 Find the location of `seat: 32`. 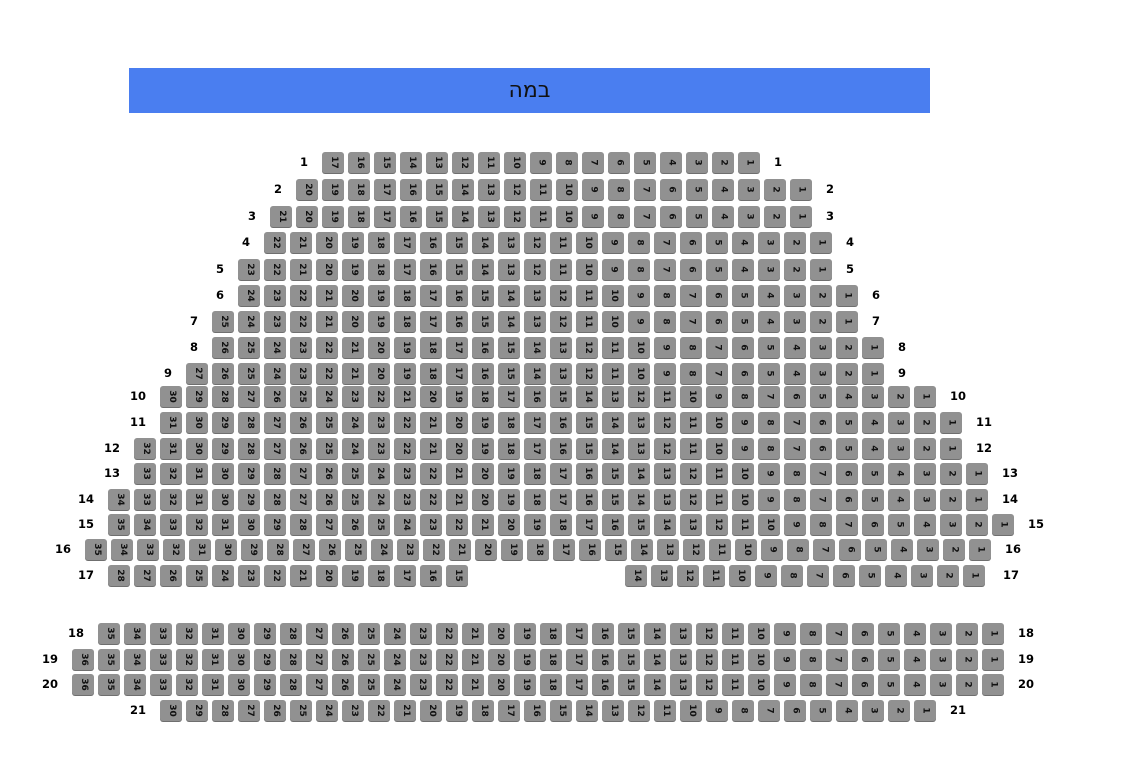

seat: 32 is located at coordinates (187, 633).